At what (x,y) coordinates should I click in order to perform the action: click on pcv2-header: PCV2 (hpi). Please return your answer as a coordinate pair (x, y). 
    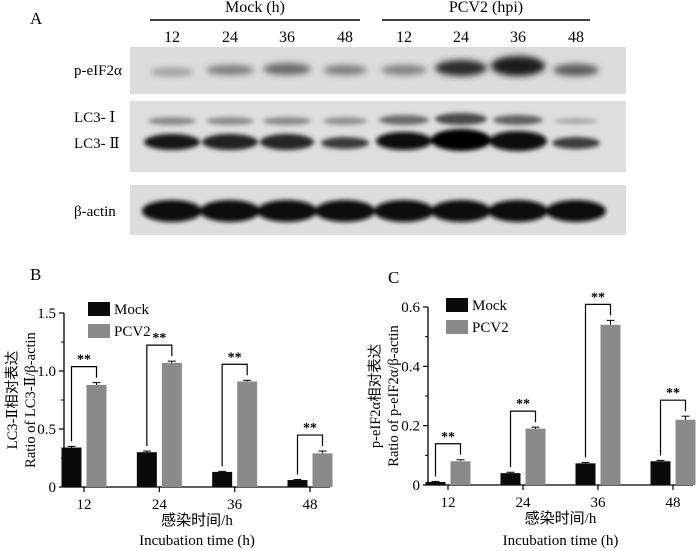
    Looking at the image, I should click on (486, 8).